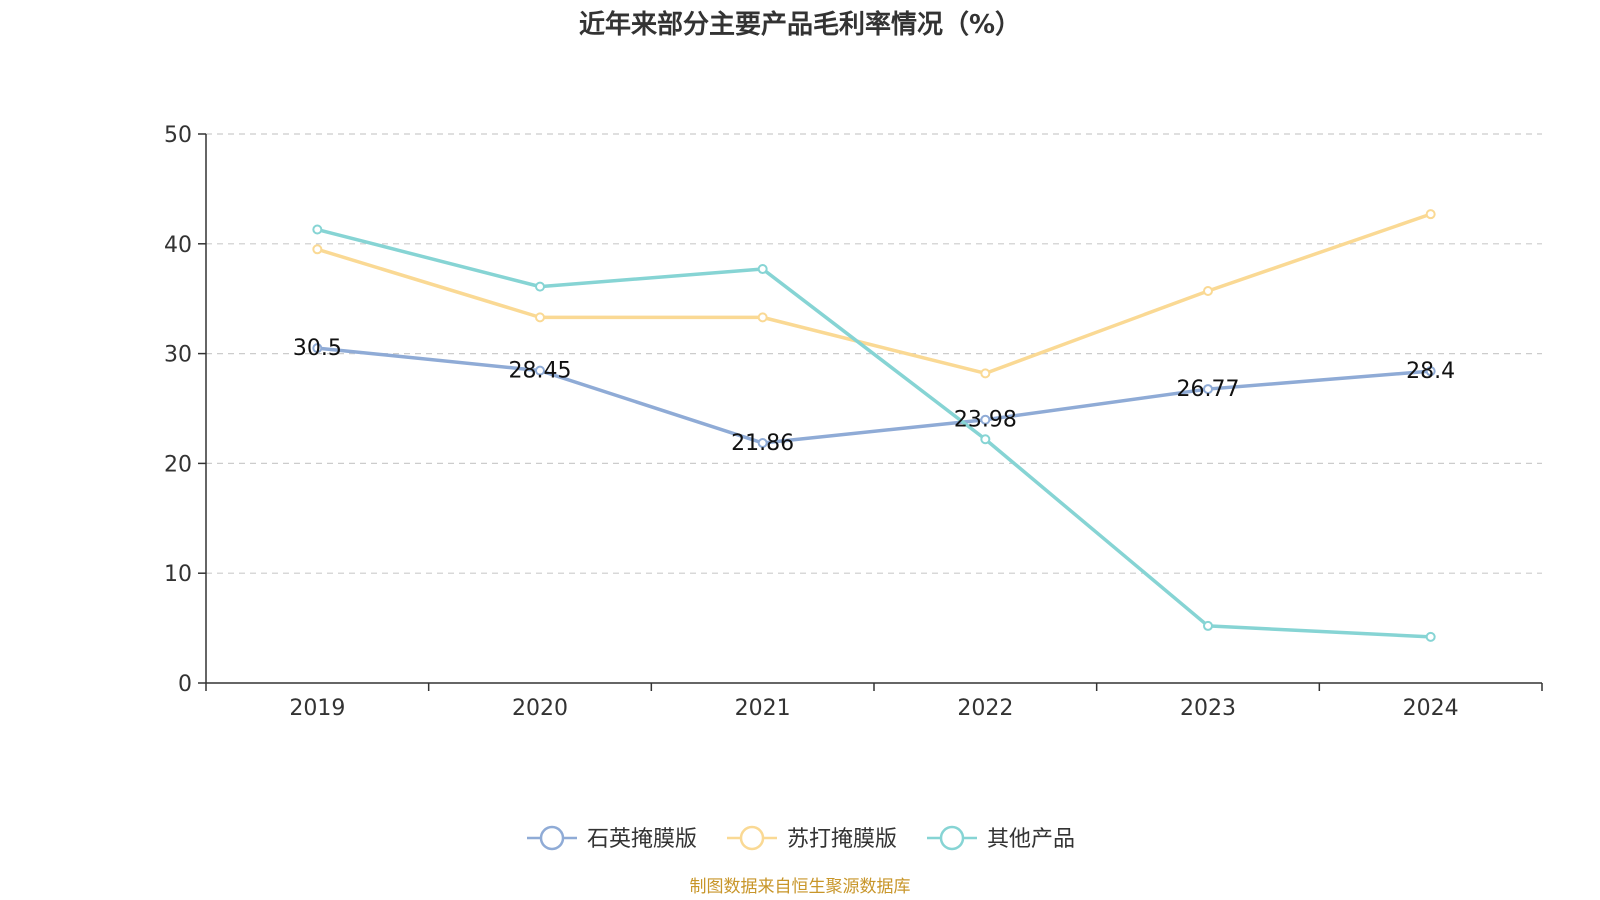 Image resolution: width=1600 pixels, height=900 pixels. I want to click on legend-label: 其他产品, so click(1031, 839).